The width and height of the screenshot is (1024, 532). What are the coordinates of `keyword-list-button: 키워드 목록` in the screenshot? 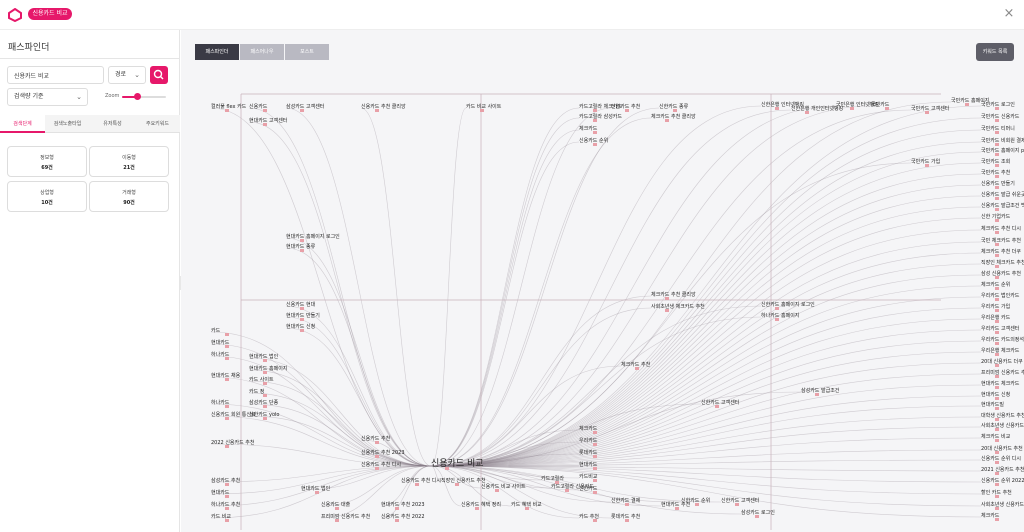 It's located at (995, 52).